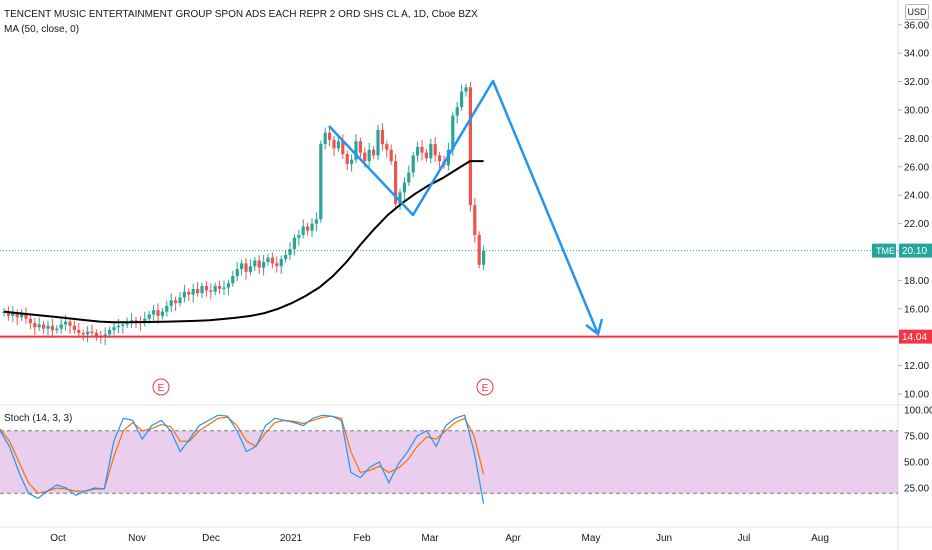 The height and width of the screenshot is (550, 932). I want to click on price-tick-label: 10.00, so click(916, 395).